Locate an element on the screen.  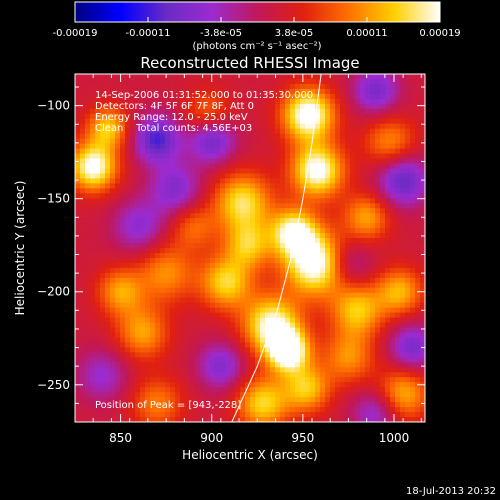
y-tick-label: −150 is located at coordinates (53, 199).